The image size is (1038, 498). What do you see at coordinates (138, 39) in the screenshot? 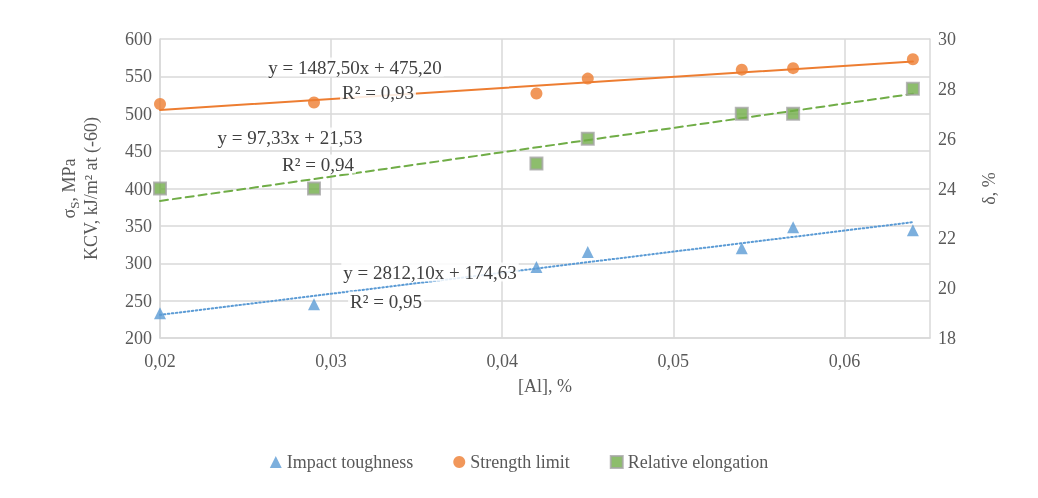
I see `y-tick-label: 600` at bounding box center [138, 39].